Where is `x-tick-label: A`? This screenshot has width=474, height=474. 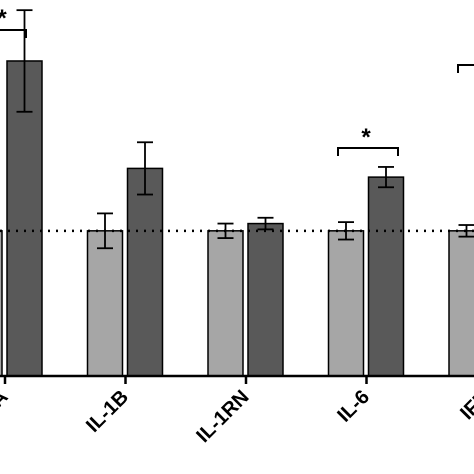 x-tick-label: A is located at coordinates (6, 399).